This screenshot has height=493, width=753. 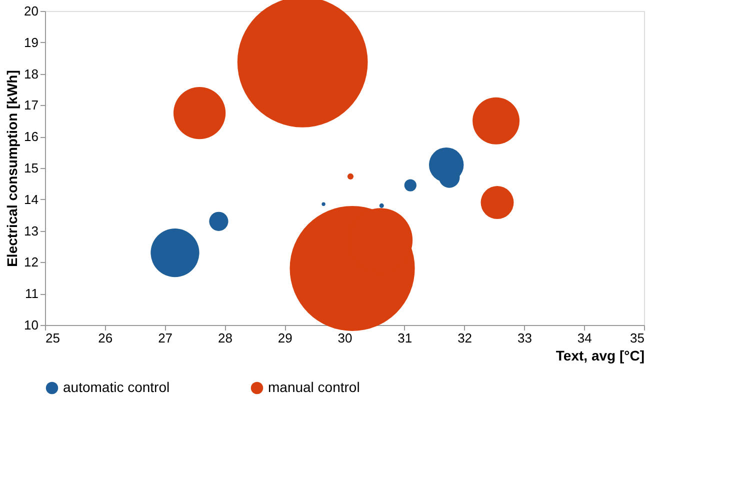 What do you see at coordinates (31, 42) in the screenshot?
I see `y-tick-label: 19` at bounding box center [31, 42].